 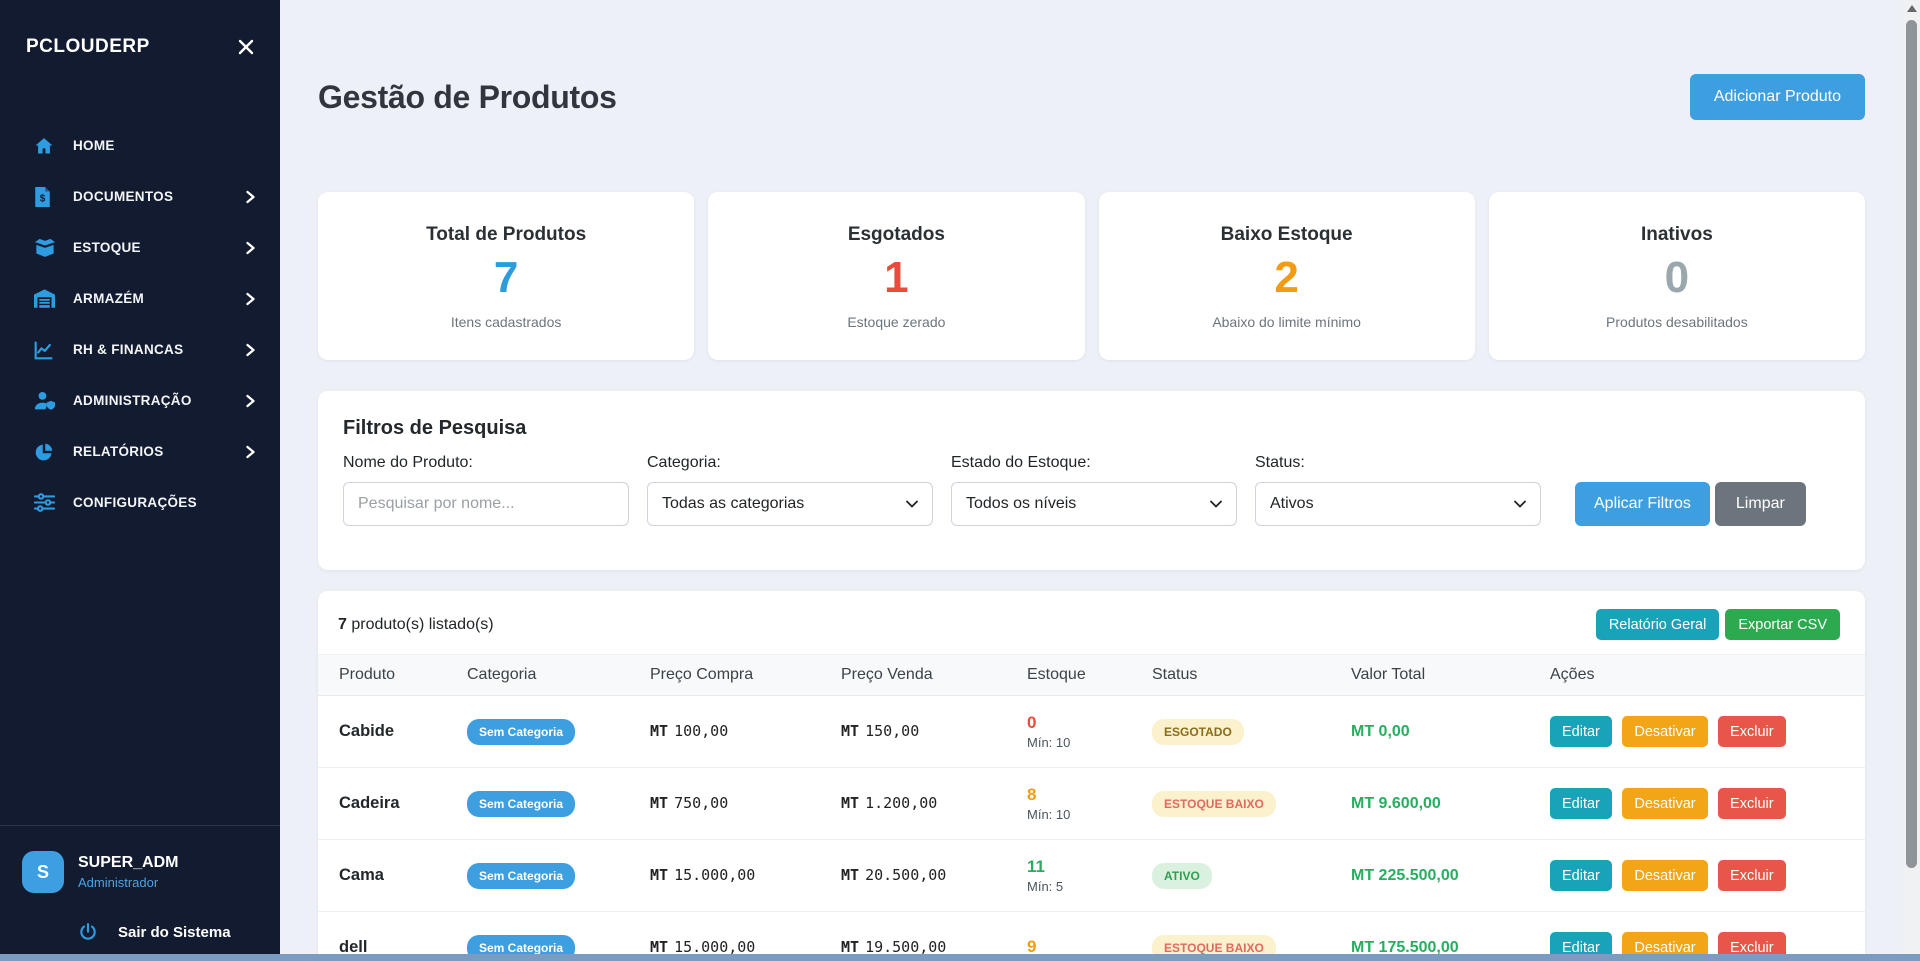 What do you see at coordinates (896, 276) in the screenshot?
I see `card-esgotados: Esgotados 1 Estoque zerado` at bounding box center [896, 276].